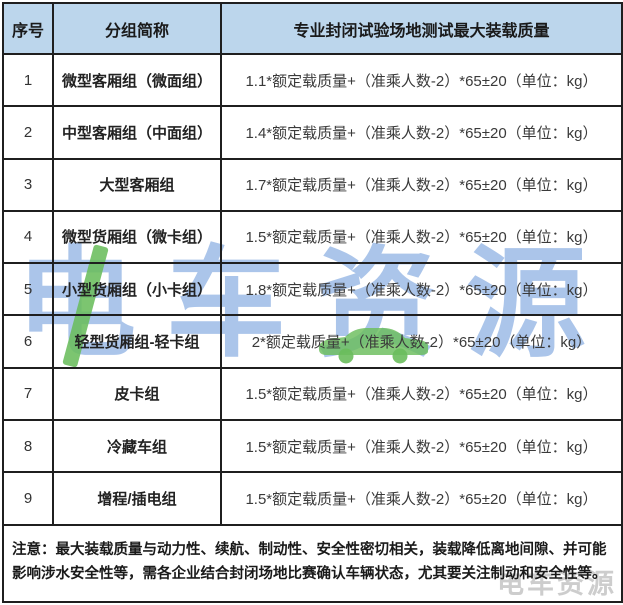 The height and width of the screenshot is (605, 623). Describe the element at coordinates (421, 184) in the screenshot. I see `formula-cell: 1.7*额定载质量+（准乘人数-2）*65±20（单位：kg）` at that location.